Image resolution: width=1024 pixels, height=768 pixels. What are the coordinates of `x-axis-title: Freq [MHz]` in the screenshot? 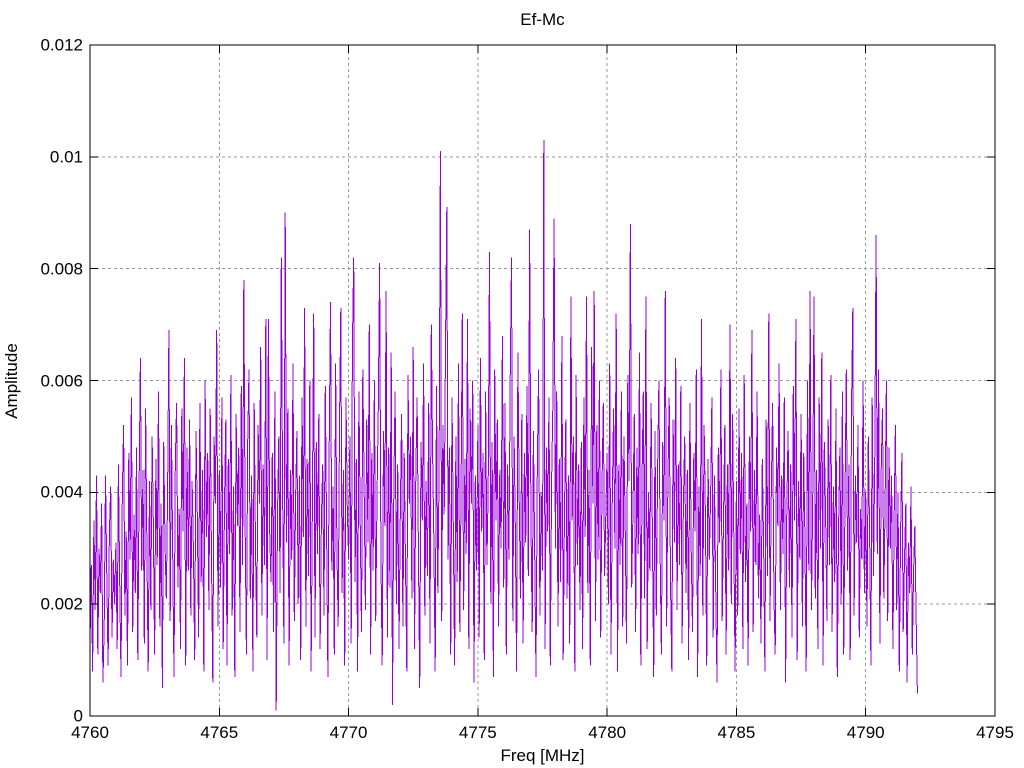 It's located at (542, 755).